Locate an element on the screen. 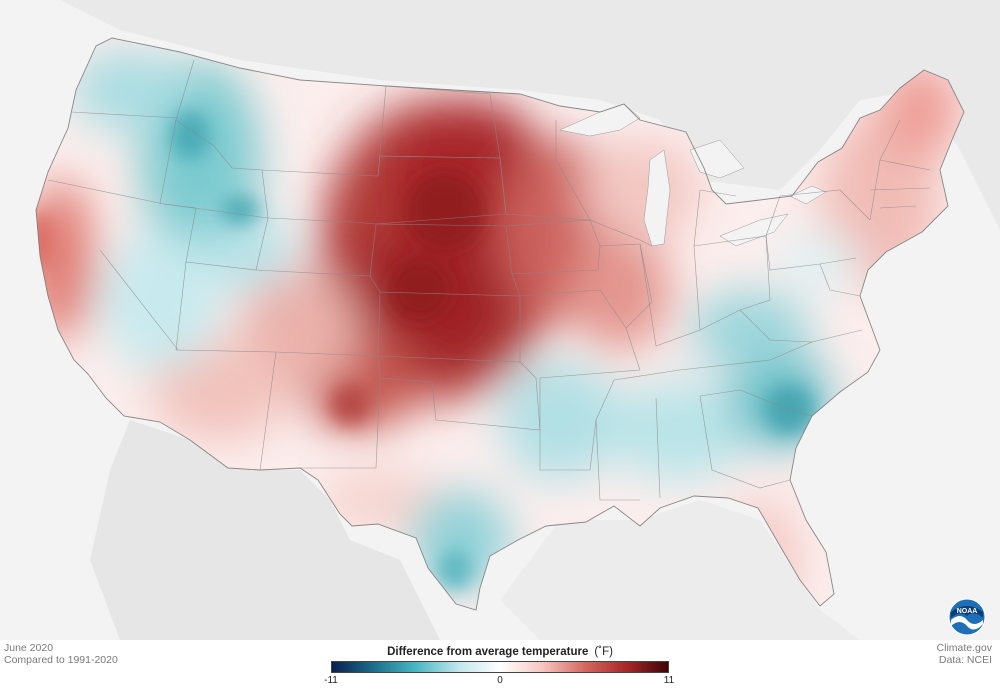  legend-unit: (˚F) is located at coordinates (603, 652).